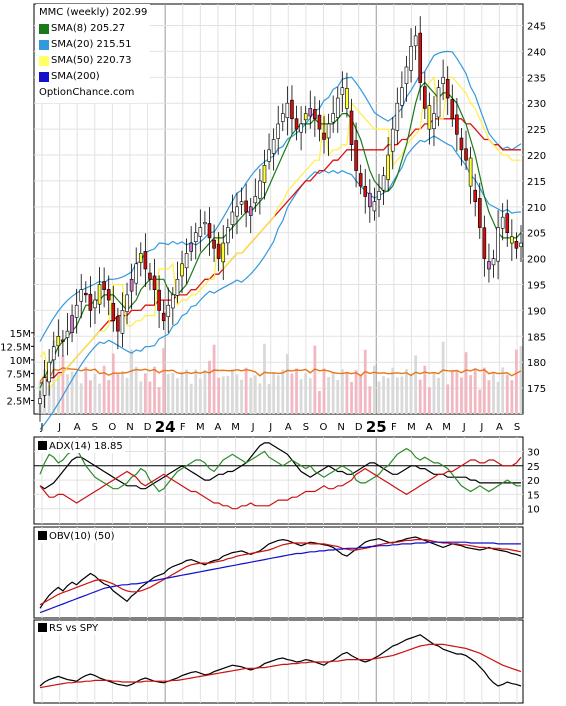  Describe the element at coordinates (18, 401) in the screenshot. I see `volume-tick-label: 2.5M` at that location.